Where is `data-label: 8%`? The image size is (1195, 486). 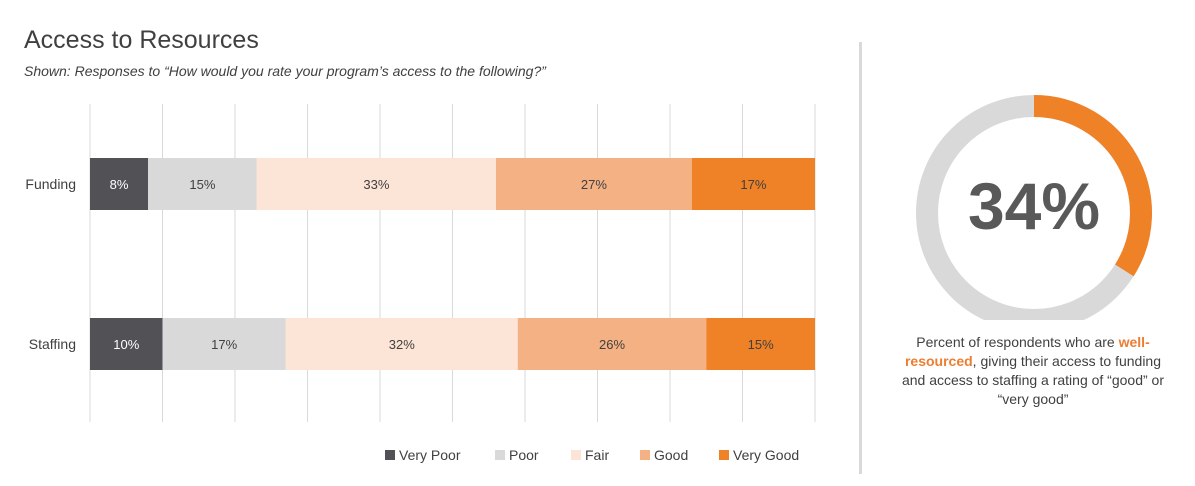
data-label: 8% is located at coordinates (119, 184).